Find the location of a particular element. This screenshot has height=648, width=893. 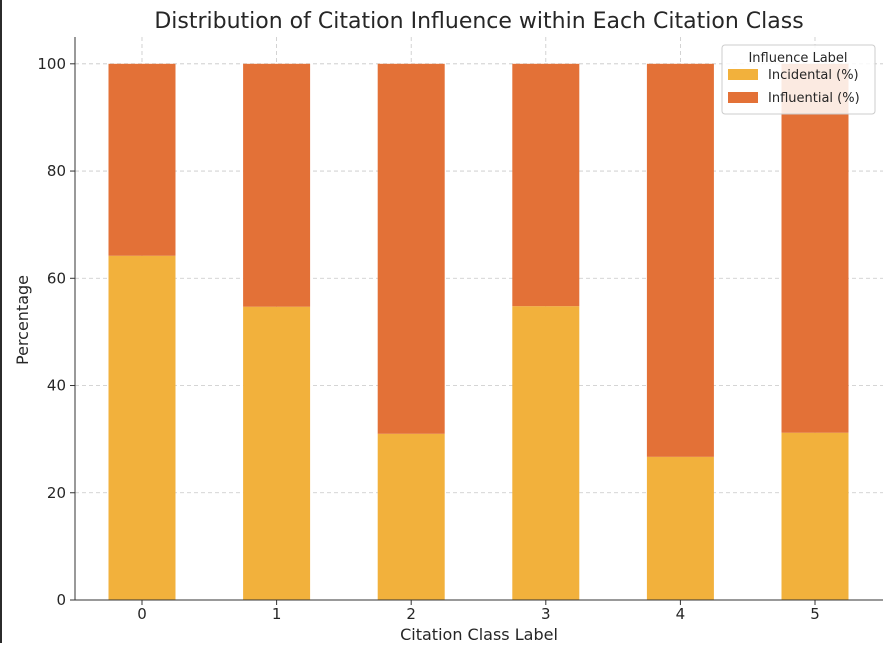

x-tick-label: 1 is located at coordinates (277, 614).